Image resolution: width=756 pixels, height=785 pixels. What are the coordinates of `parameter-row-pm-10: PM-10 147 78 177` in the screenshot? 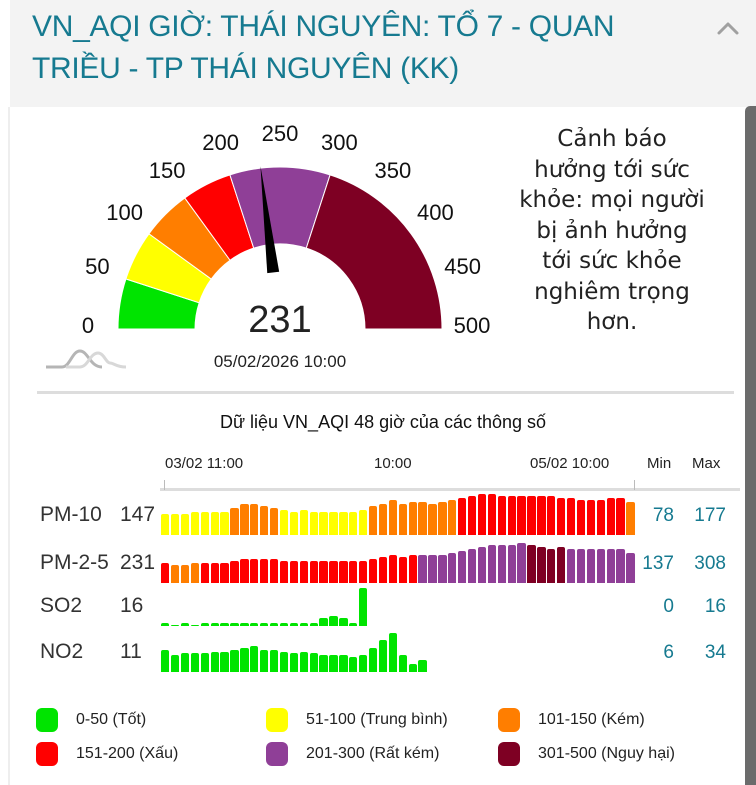 It's located at (370, 514).